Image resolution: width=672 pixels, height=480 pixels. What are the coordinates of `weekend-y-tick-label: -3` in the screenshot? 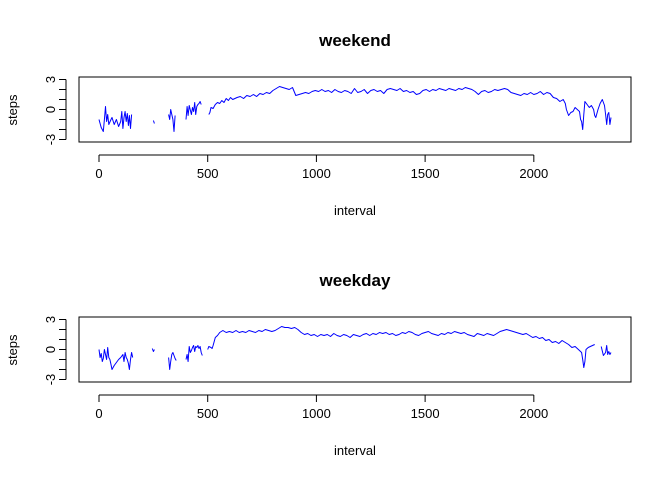 It's located at (50, 140).